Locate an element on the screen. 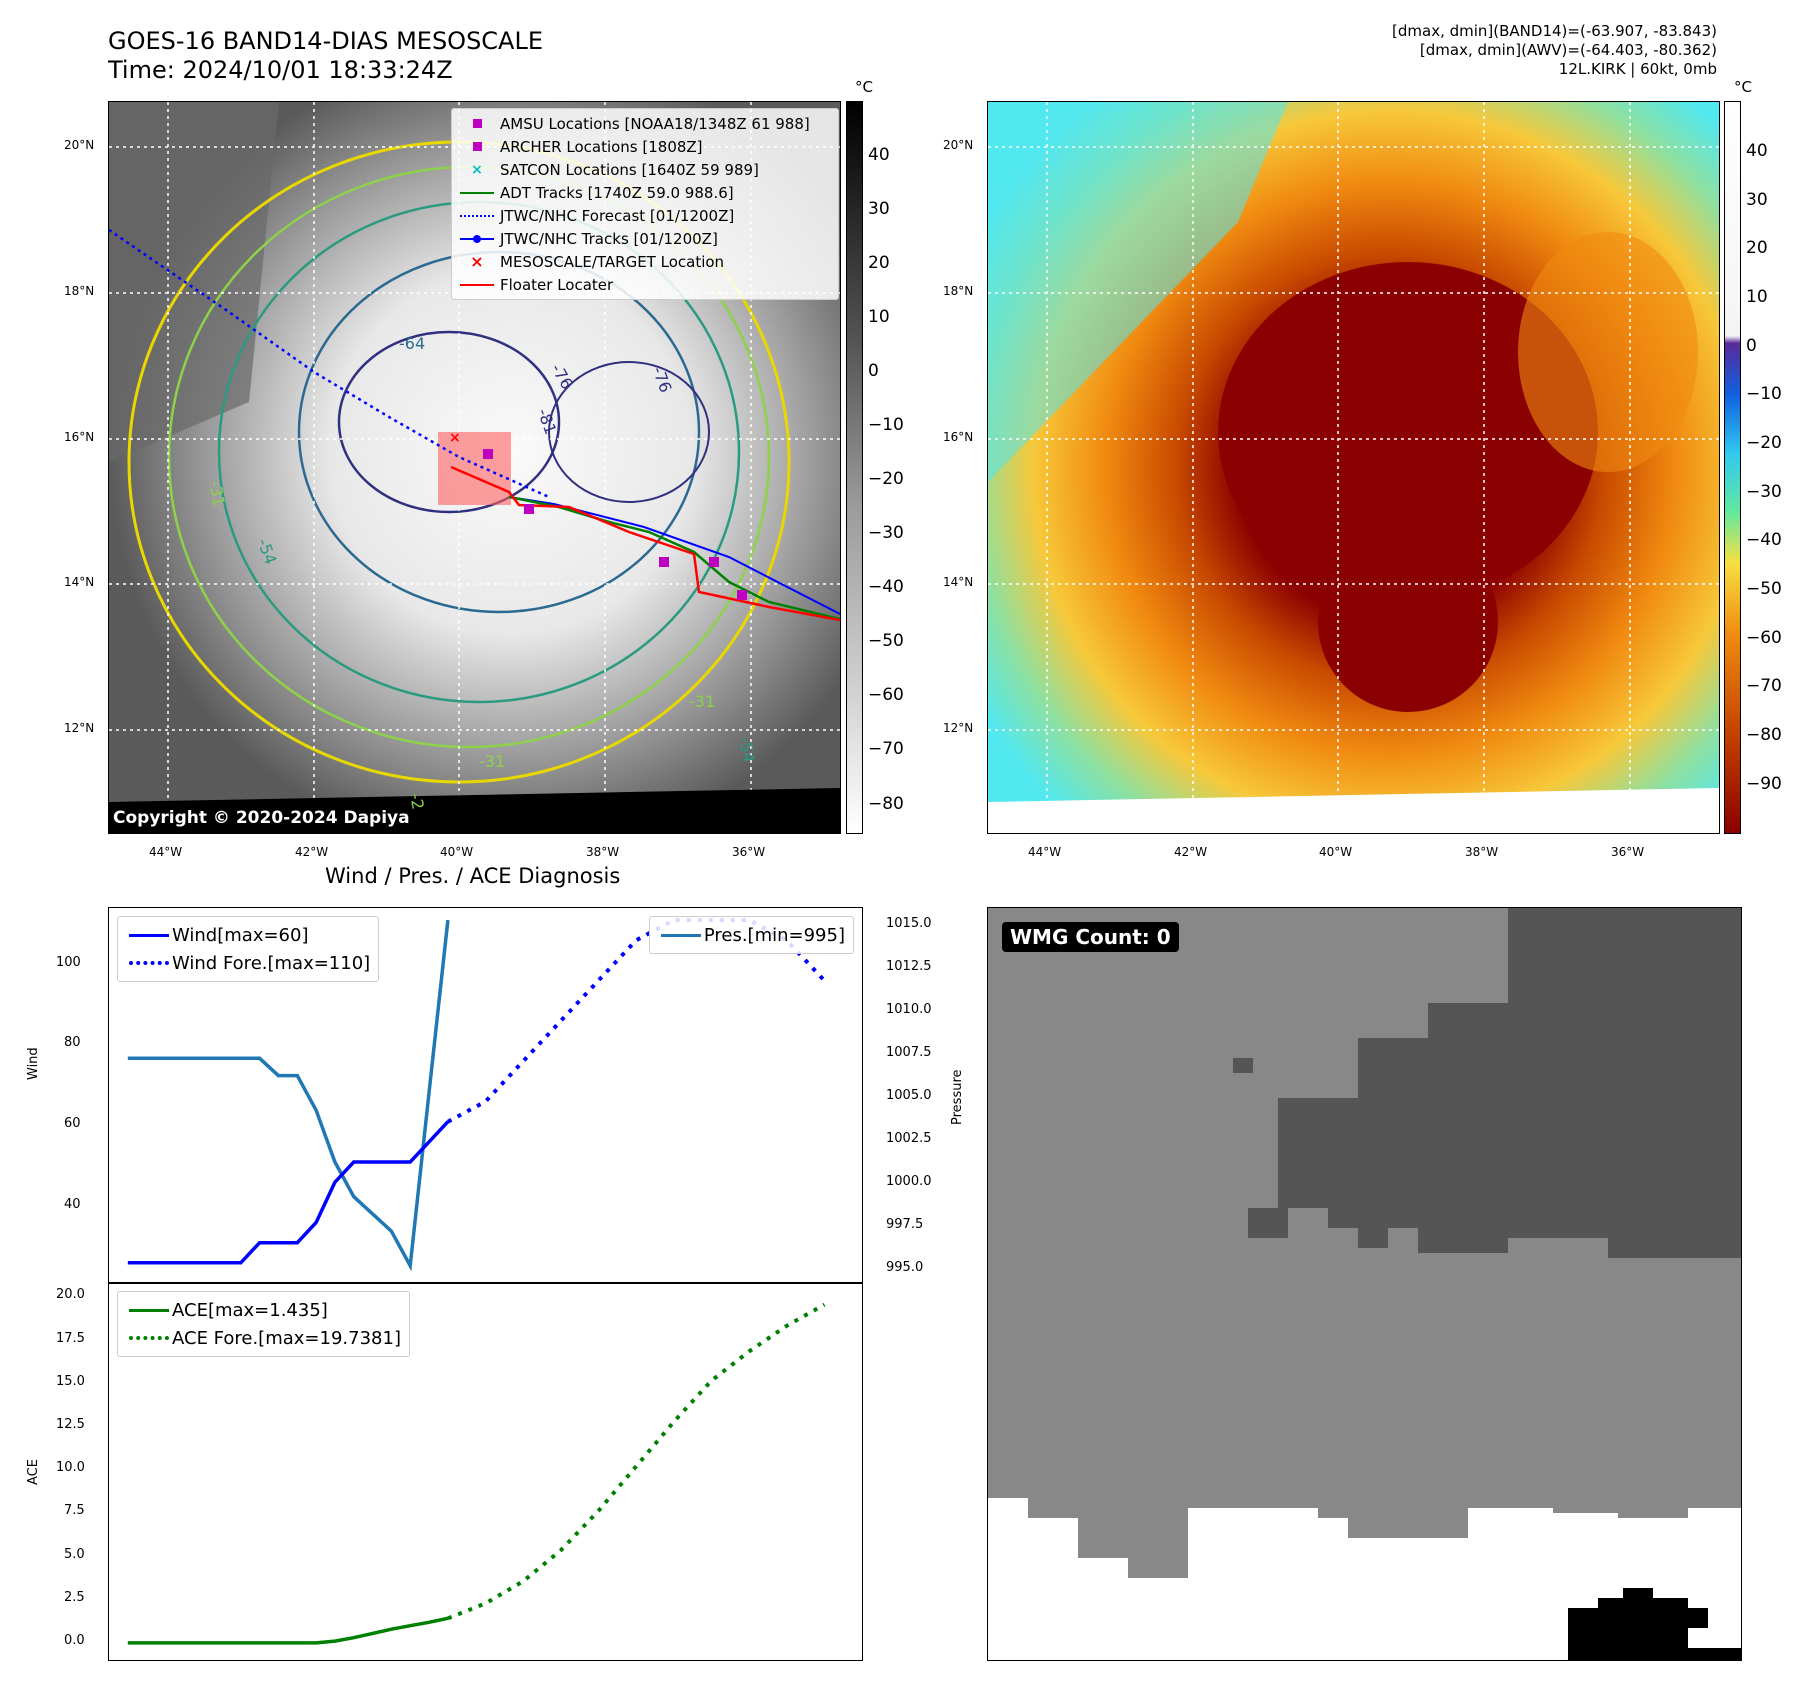  title-line-2: Time: 2024/10/01 18:33:24Z is located at coordinates (280, 70).